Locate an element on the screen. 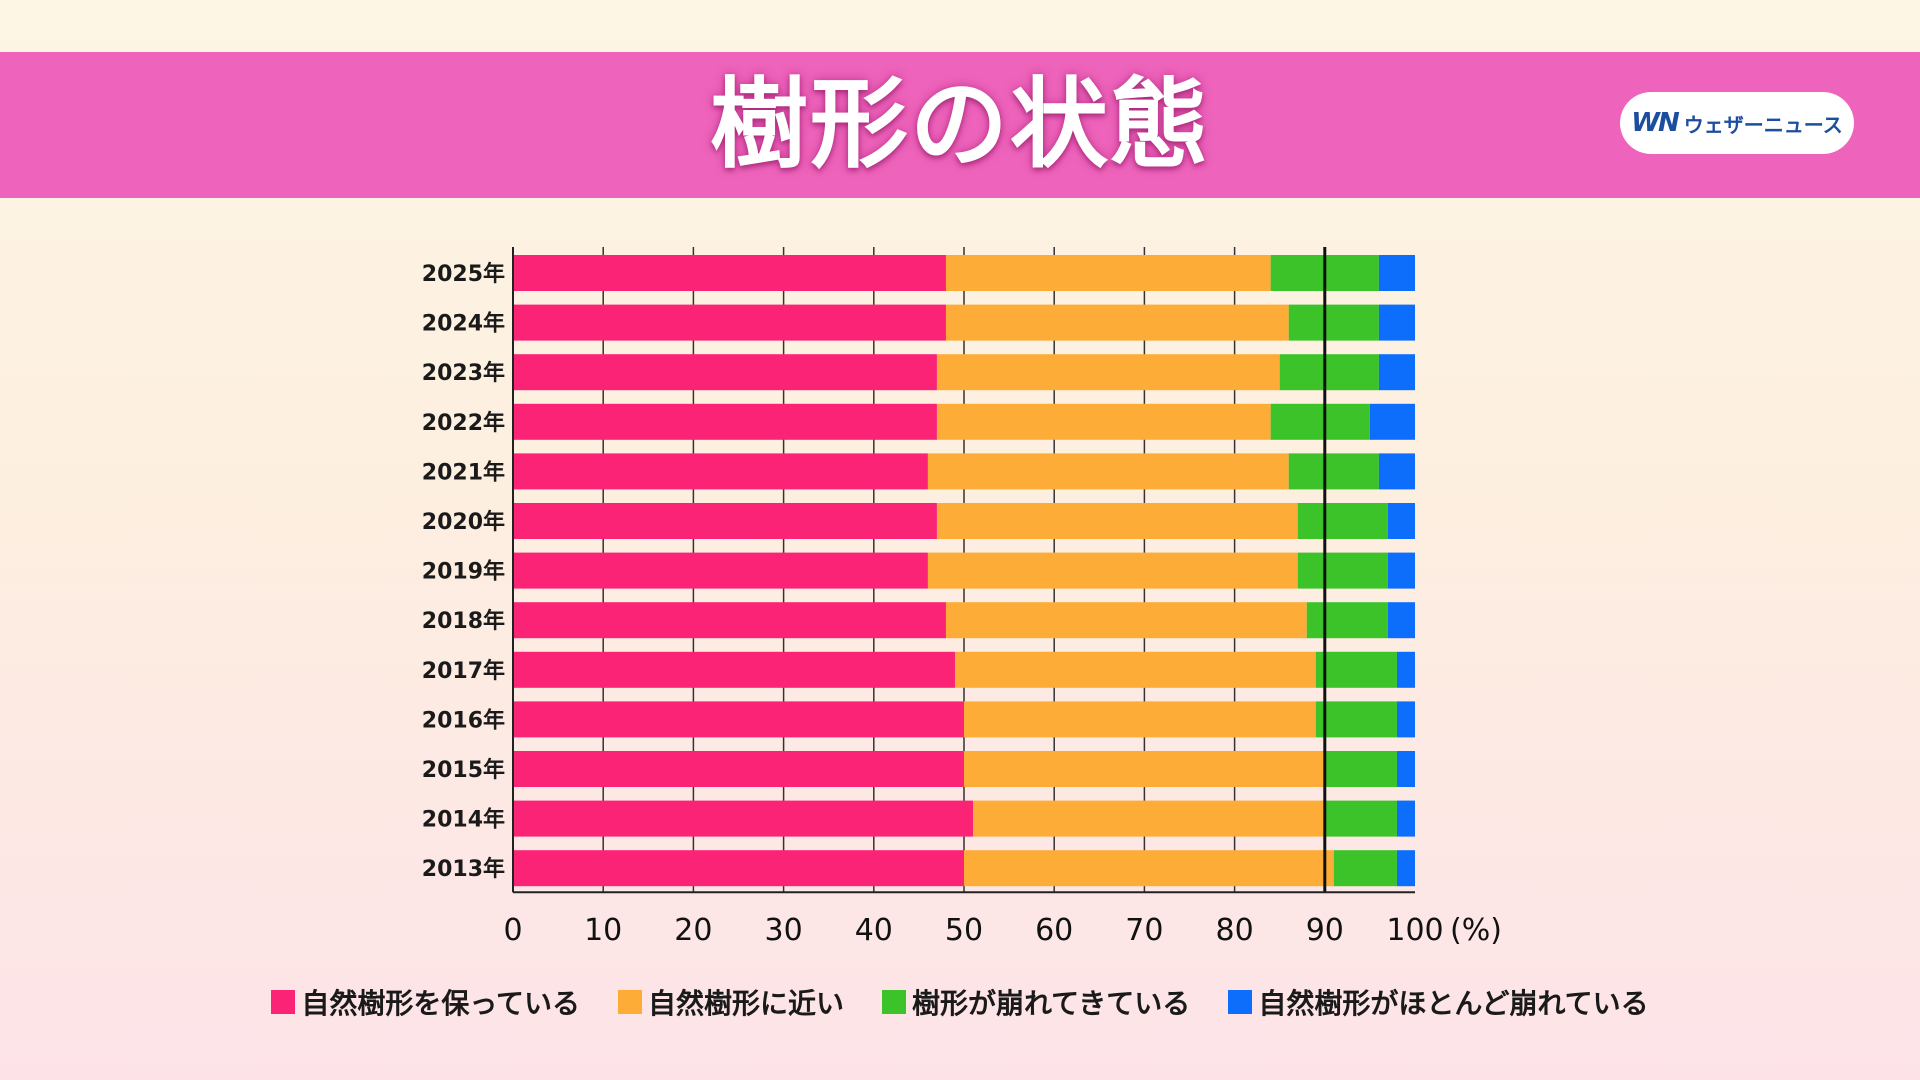 This screenshot has height=1080, width=1920. y-tick-label: 2014年 is located at coordinates (463, 820).